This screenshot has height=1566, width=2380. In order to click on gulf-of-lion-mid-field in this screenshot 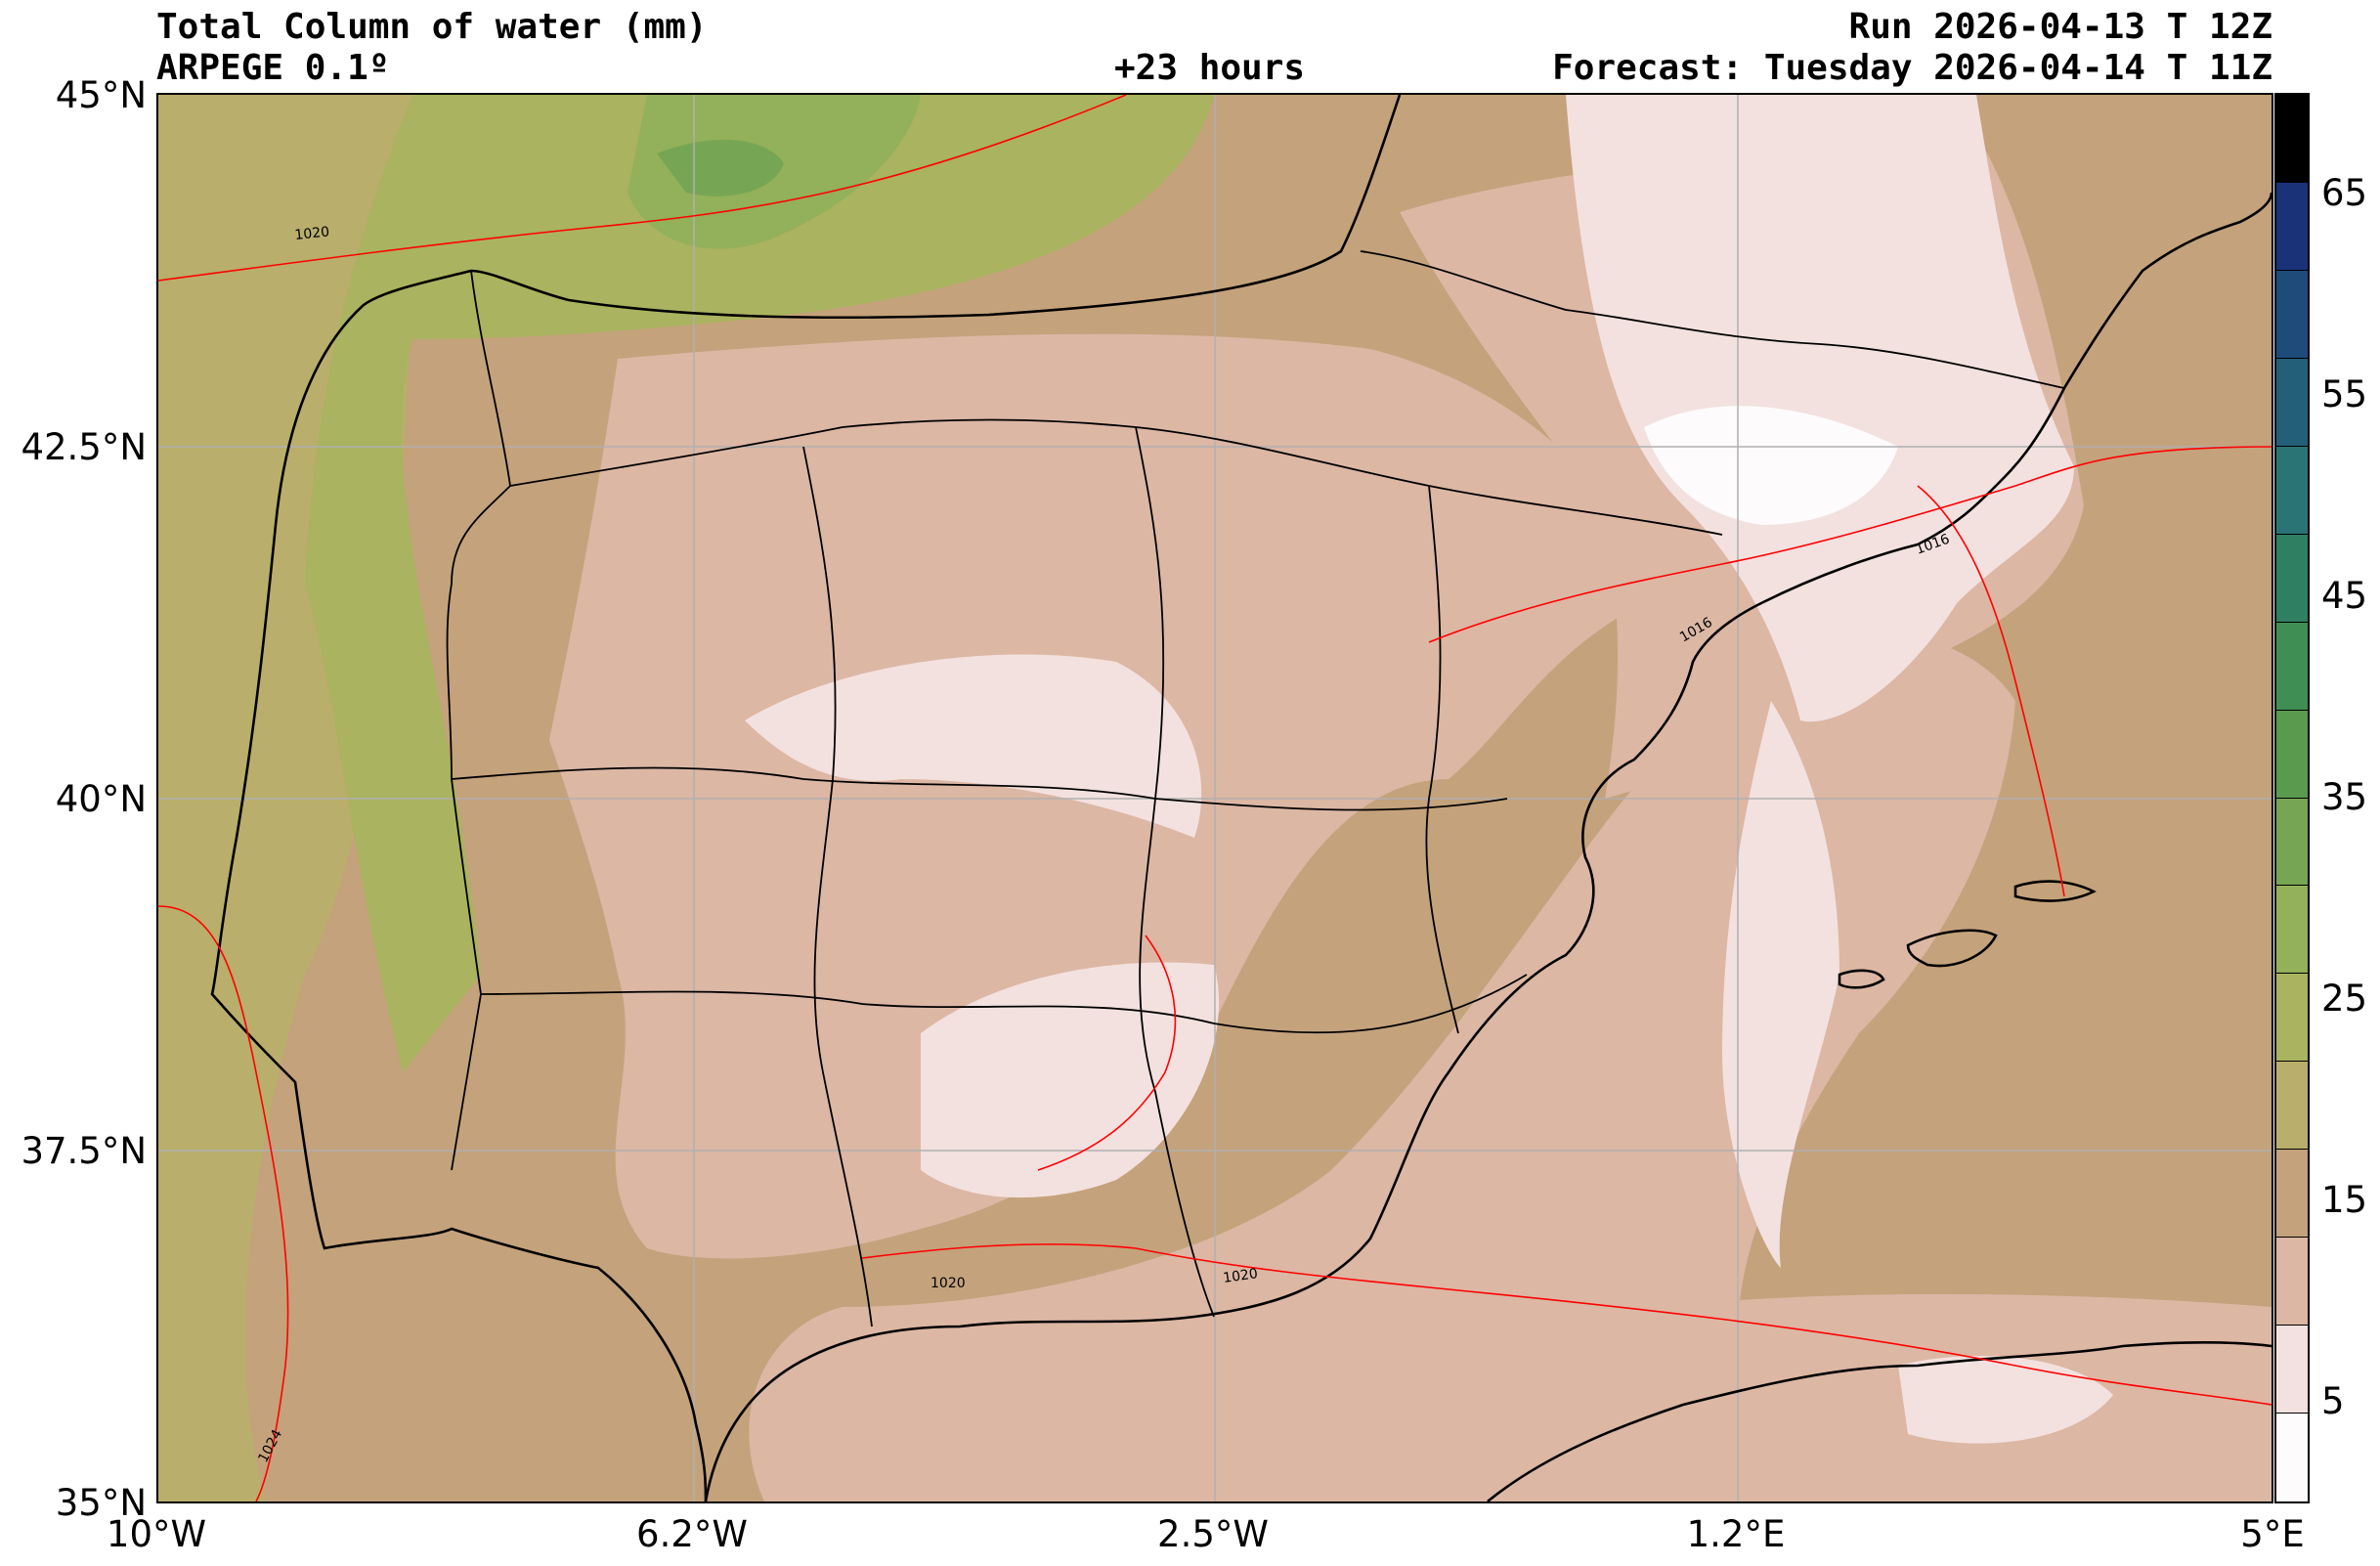, I will do `click(2168, 584)`.